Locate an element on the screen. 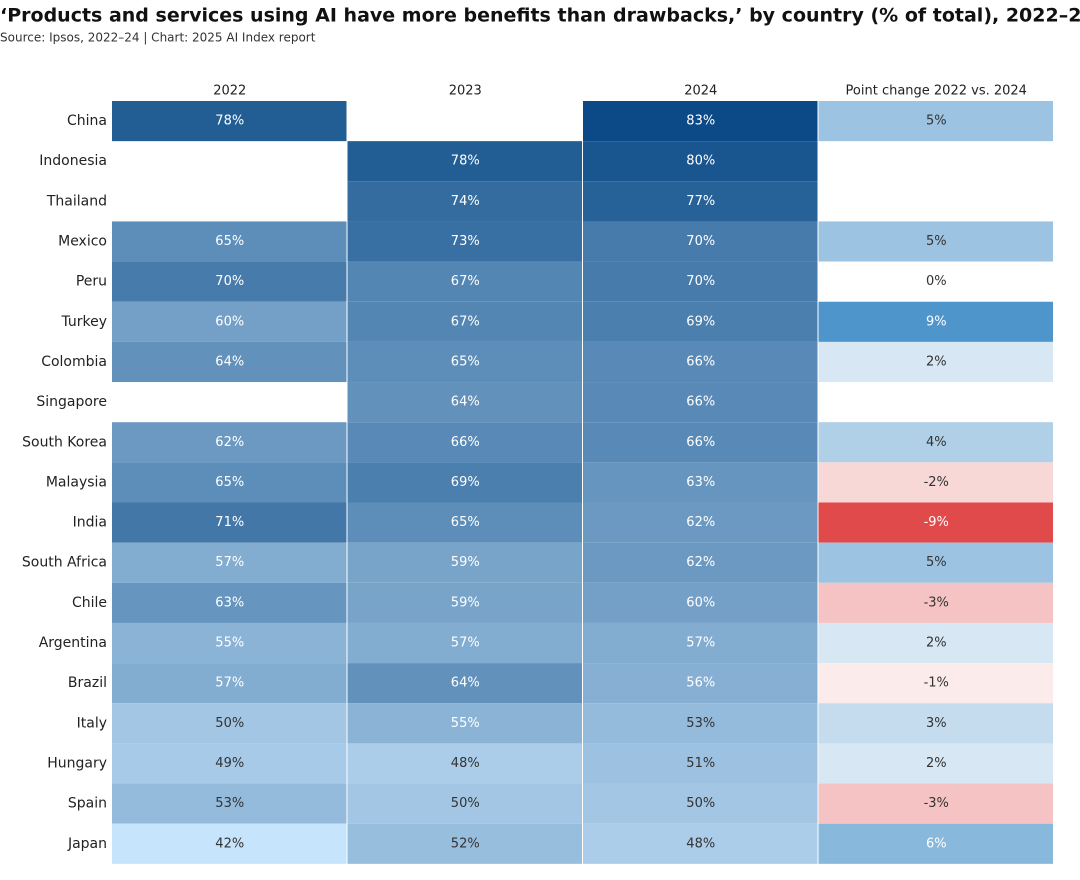 The height and width of the screenshot is (880, 1080). cell-label: 0% is located at coordinates (936, 281).